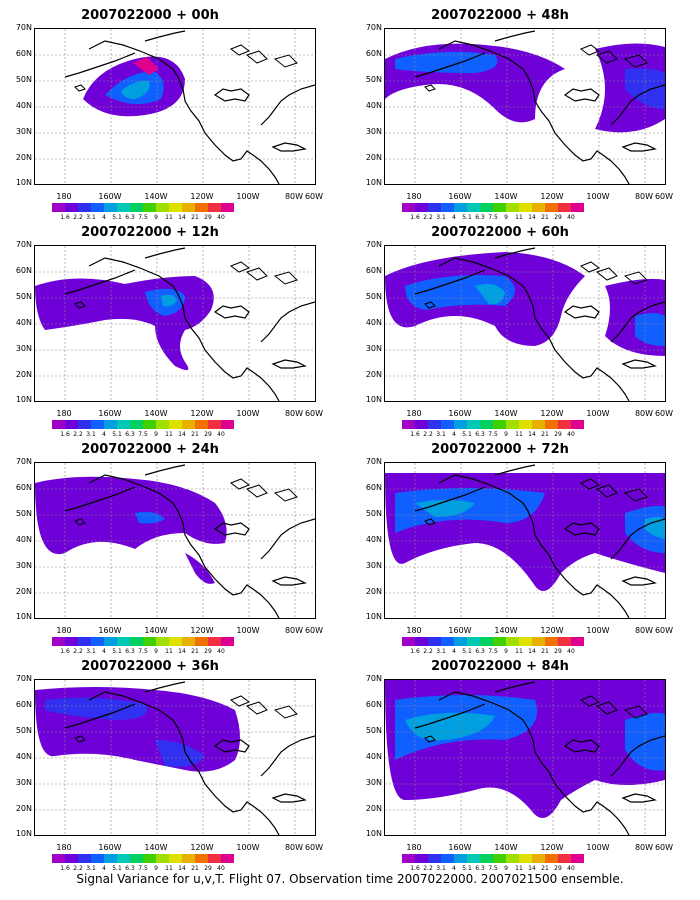 The width and height of the screenshot is (700, 900). What do you see at coordinates (467, 217) in the screenshot?
I see `colorbar-label: 5.1` at bounding box center [467, 217].